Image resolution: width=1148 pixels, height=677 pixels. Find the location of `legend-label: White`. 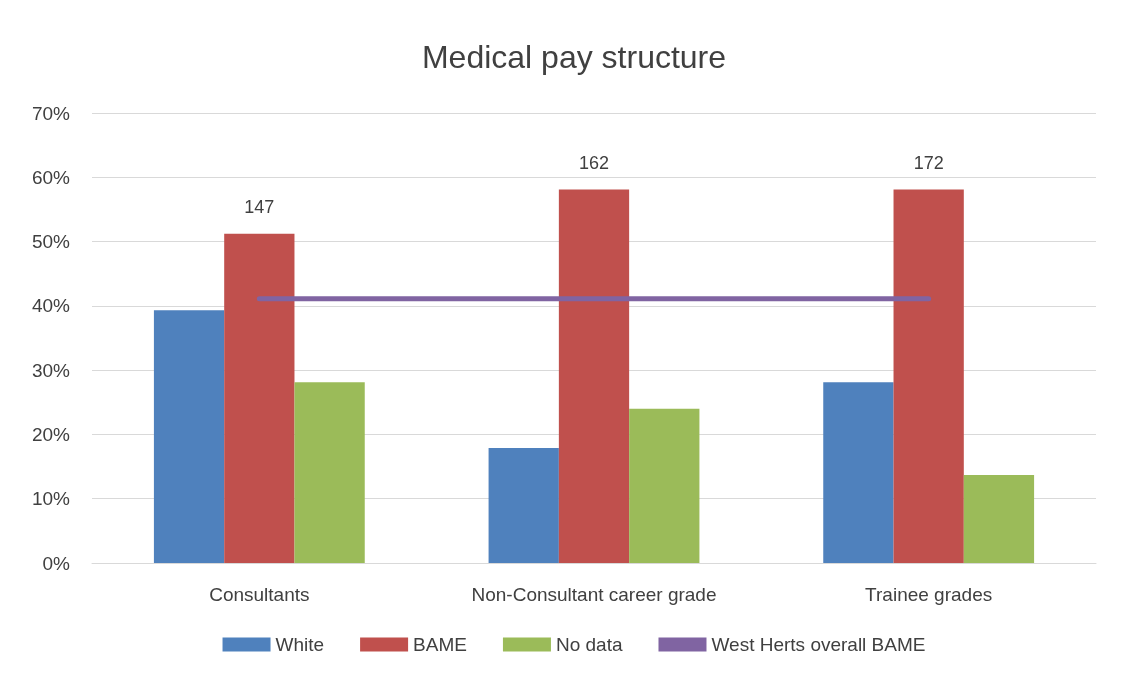

legend-label: White is located at coordinates (300, 644).